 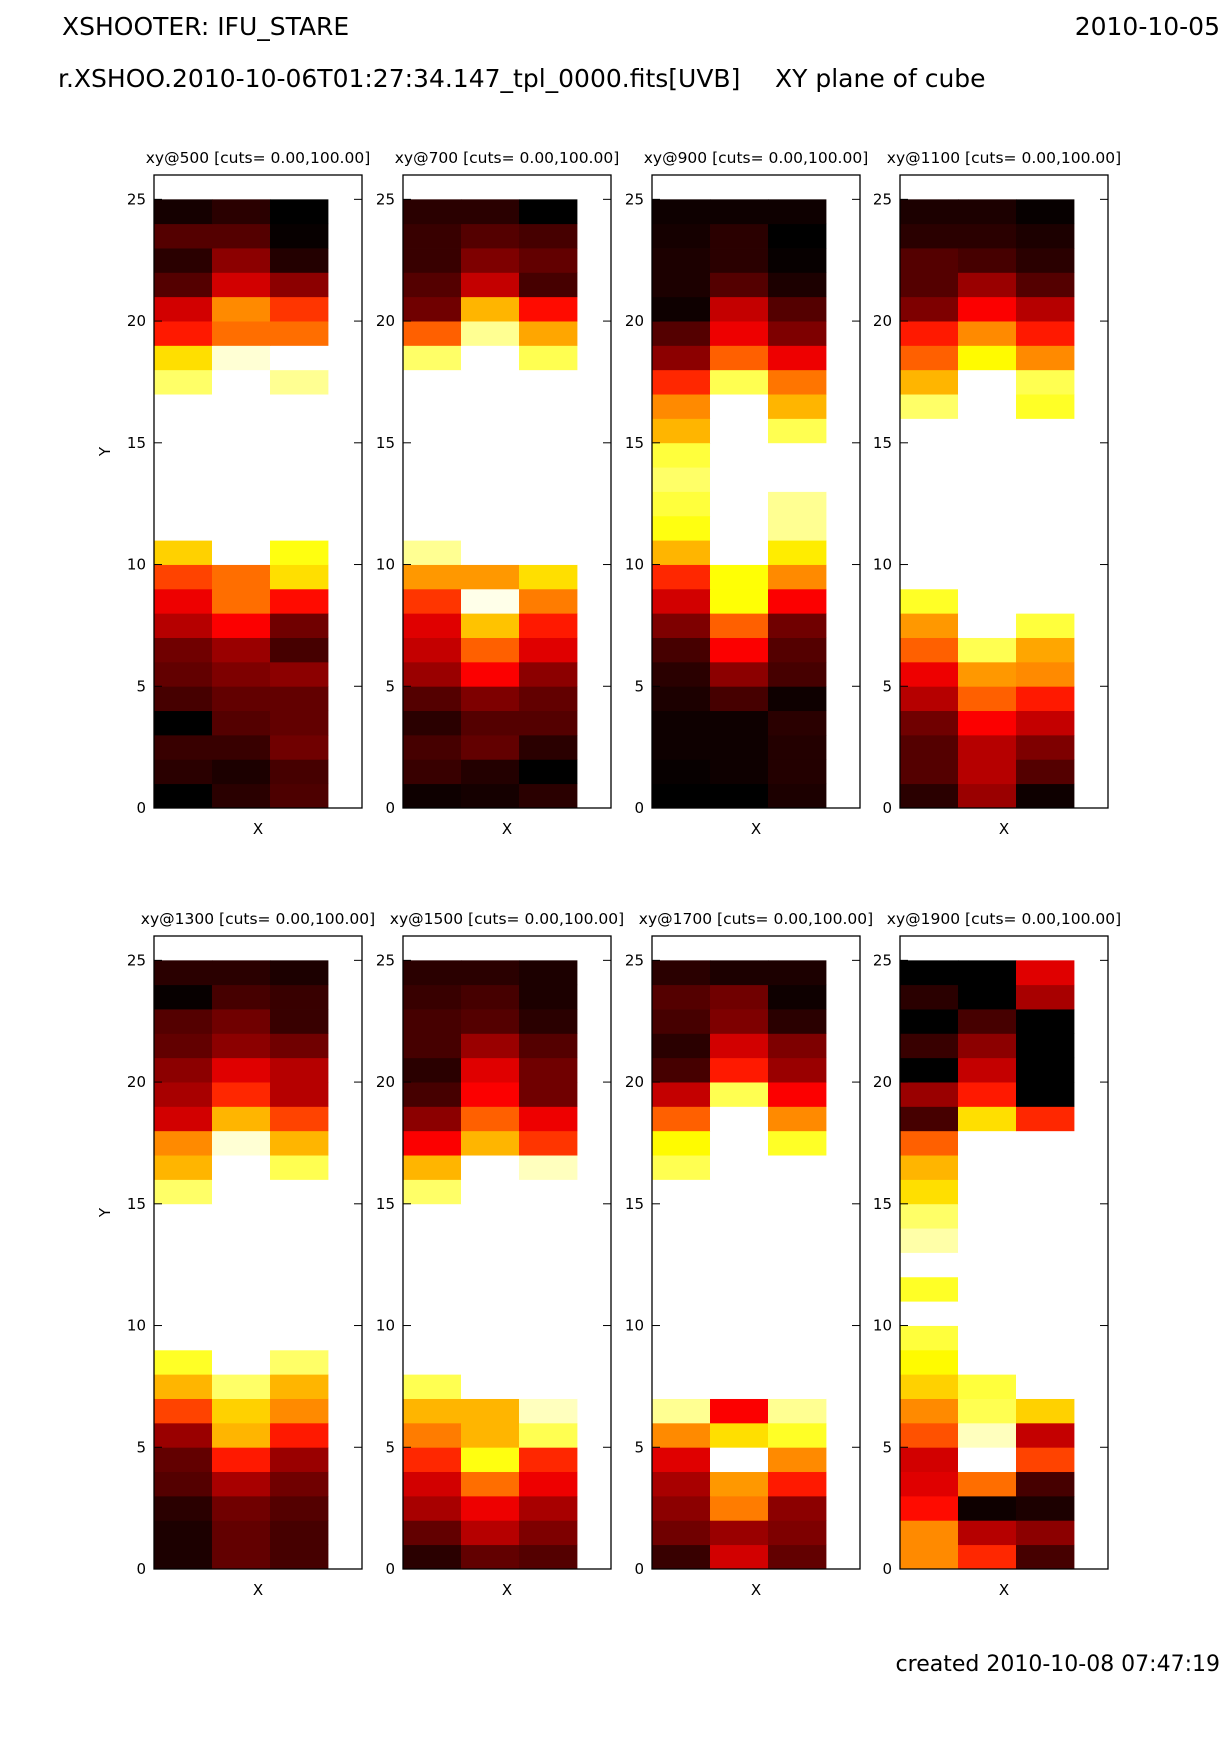 What do you see at coordinates (507, 829) in the screenshot?
I see `x-axis-label: X` at bounding box center [507, 829].